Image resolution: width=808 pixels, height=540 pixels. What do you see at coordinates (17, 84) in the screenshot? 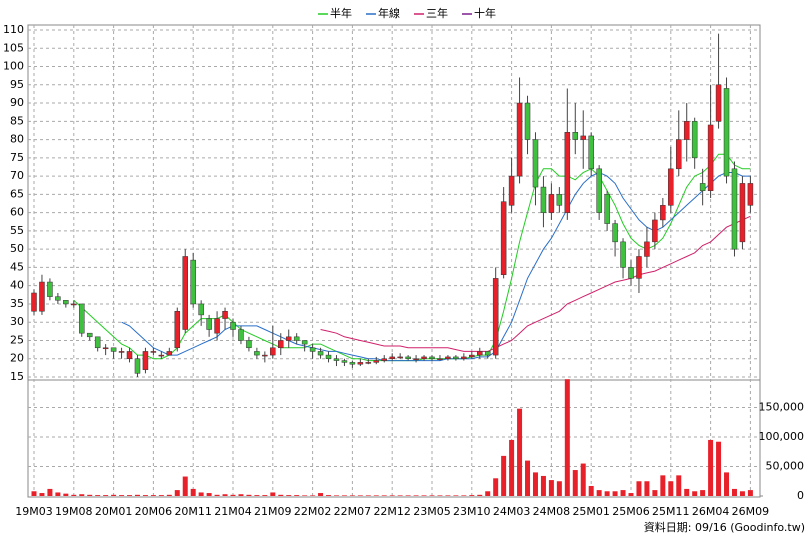
I see `y-tick-label: 95` at bounding box center [17, 84].